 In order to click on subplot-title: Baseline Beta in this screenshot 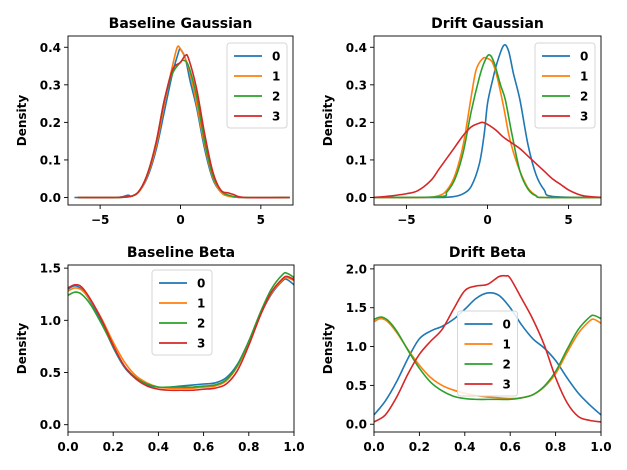, I will do `click(181, 253)`.